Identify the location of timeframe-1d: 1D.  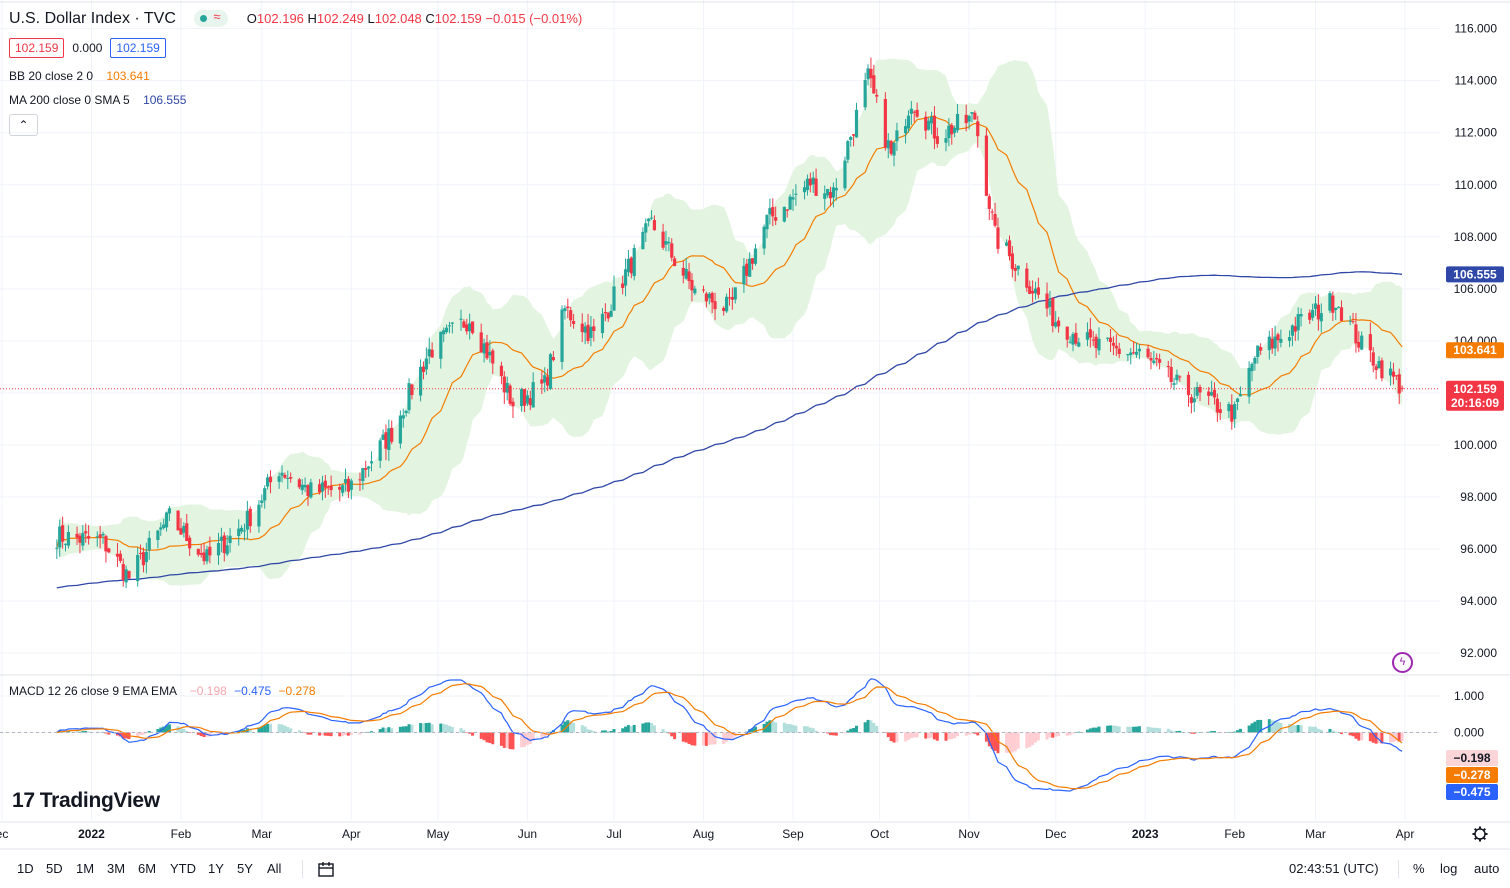
(25, 868).